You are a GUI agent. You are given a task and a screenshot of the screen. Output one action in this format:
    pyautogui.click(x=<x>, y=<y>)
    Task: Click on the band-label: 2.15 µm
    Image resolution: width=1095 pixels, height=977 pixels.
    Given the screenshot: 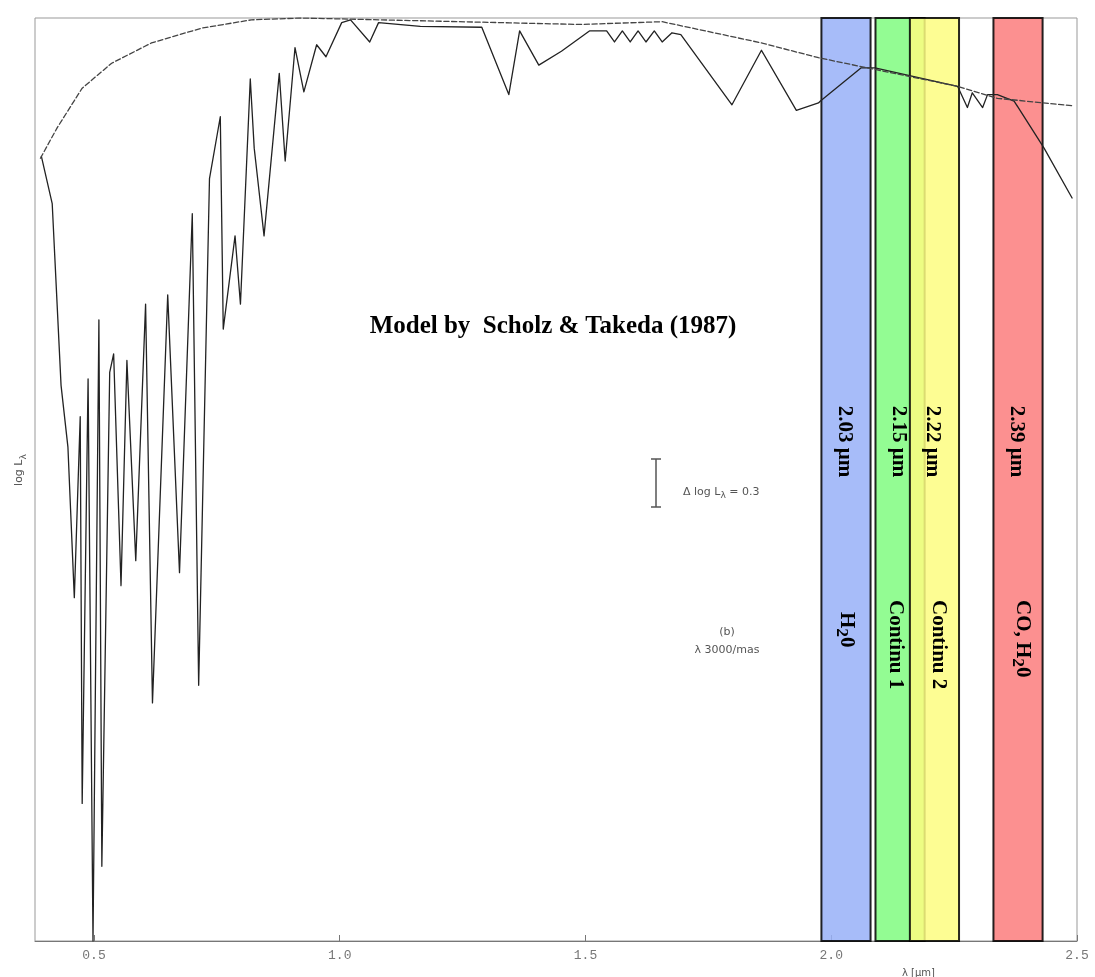 What is the action you would take?
    pyautogui.click(x=900, y=441)
    